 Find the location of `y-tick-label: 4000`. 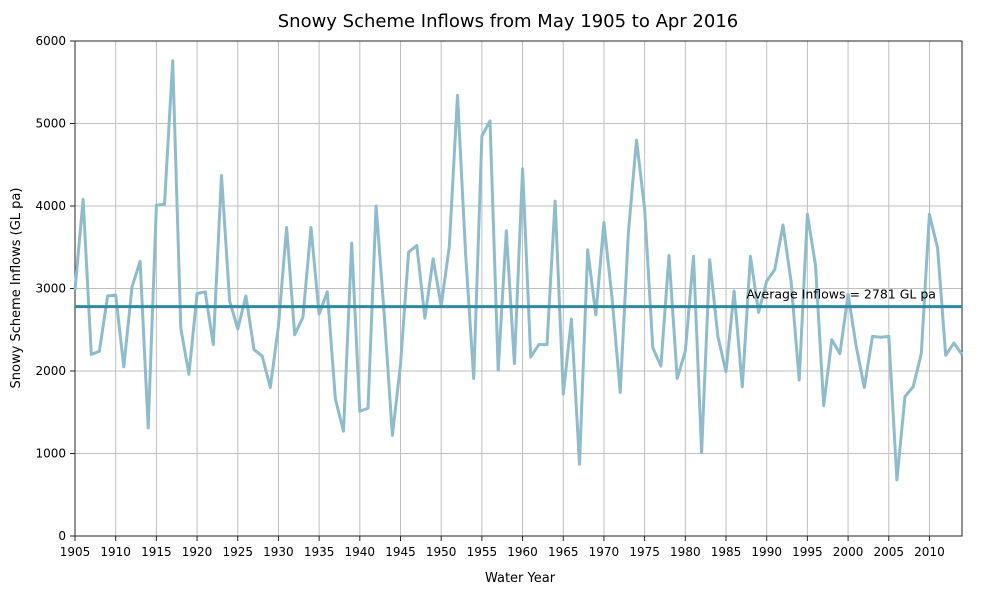

y-tick-label: 4000 is located at coordinates (50, 206).